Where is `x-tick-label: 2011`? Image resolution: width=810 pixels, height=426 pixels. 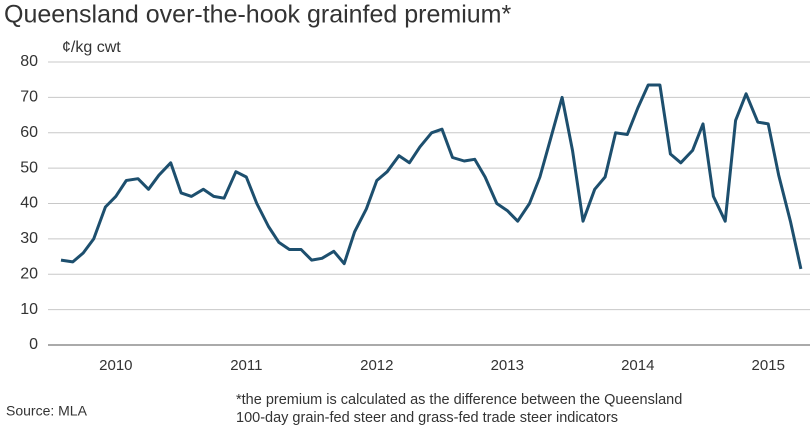 x-tick-label: 2011 is located at coordinates (246, 365).